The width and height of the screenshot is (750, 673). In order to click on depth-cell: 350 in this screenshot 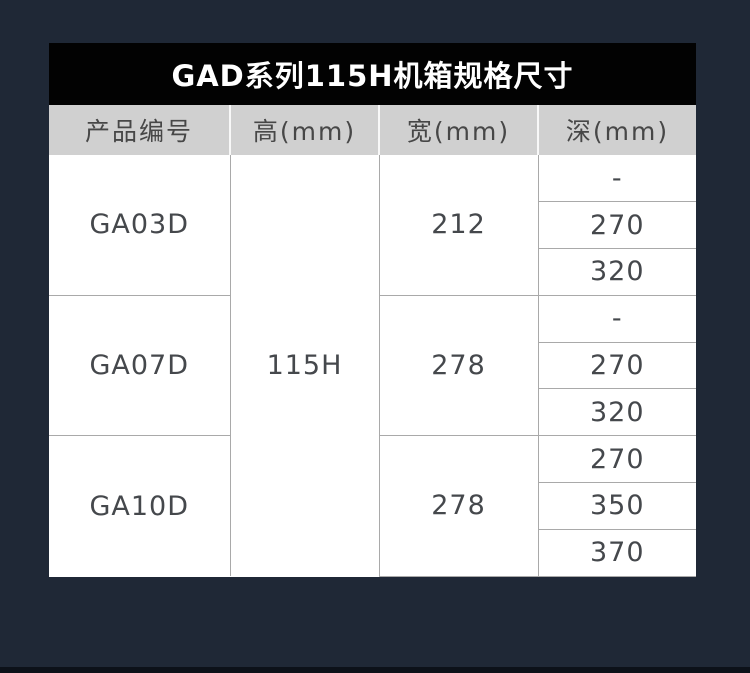, I will do `click(617, 506)`.